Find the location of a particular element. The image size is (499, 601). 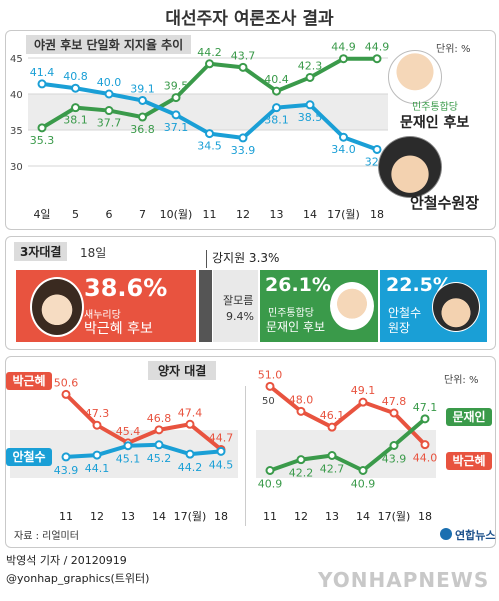

moon-avatar-small is located at coordinates (352, 306).